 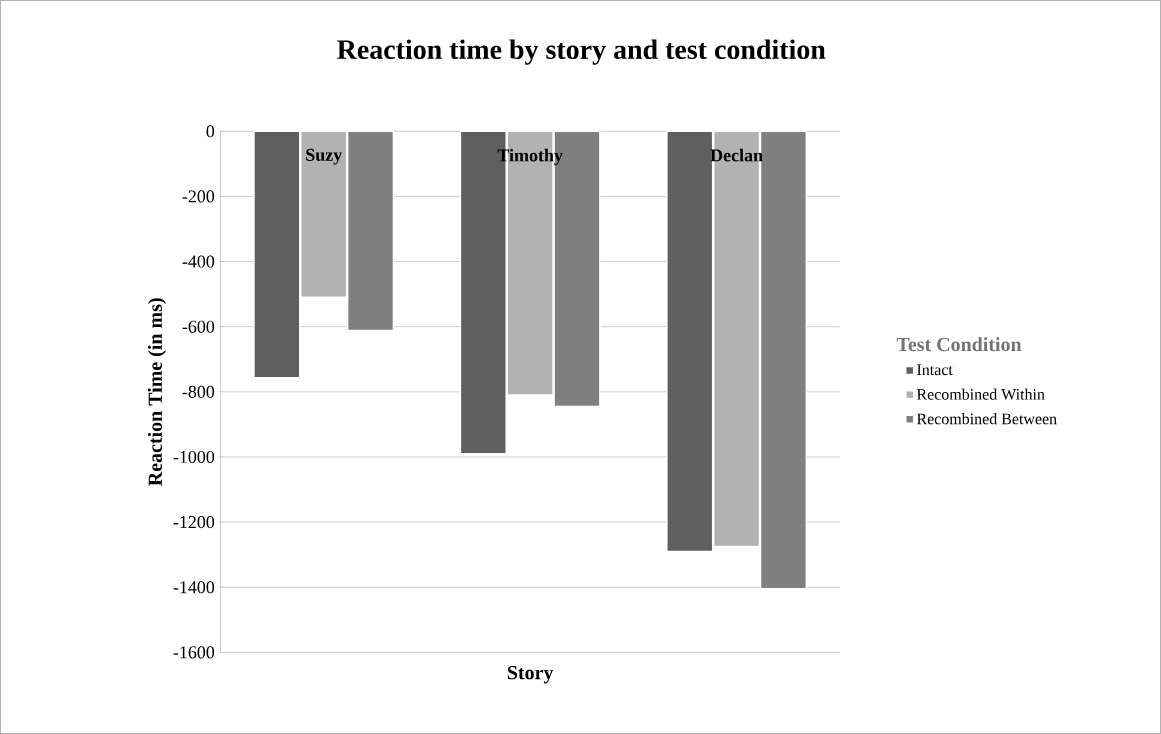 What do you see at coordinates (986, 419) in the screenshot?
I see `legend-label: Recombined Between` at bounding box center [986, 419].